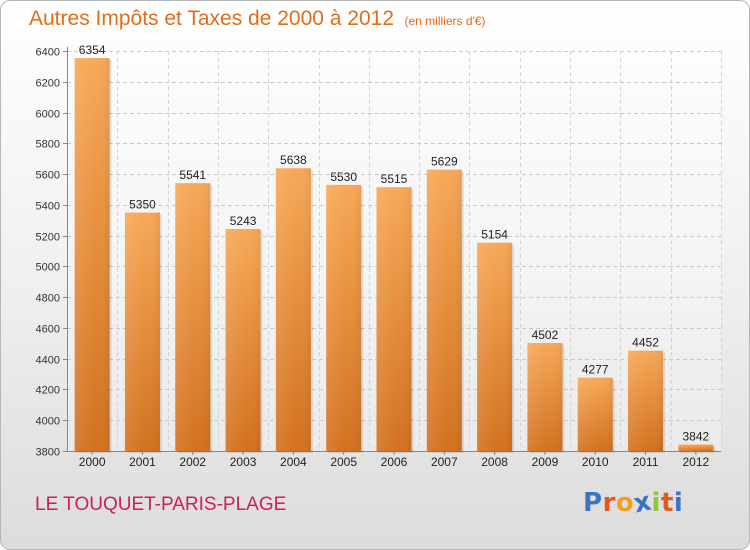 The height and width of the screenshot is (550, 750). What do you see at coordinates (92, 462) in the screenshot?
I see `x-tick-label: 2000` at bounding box center [92, 462].